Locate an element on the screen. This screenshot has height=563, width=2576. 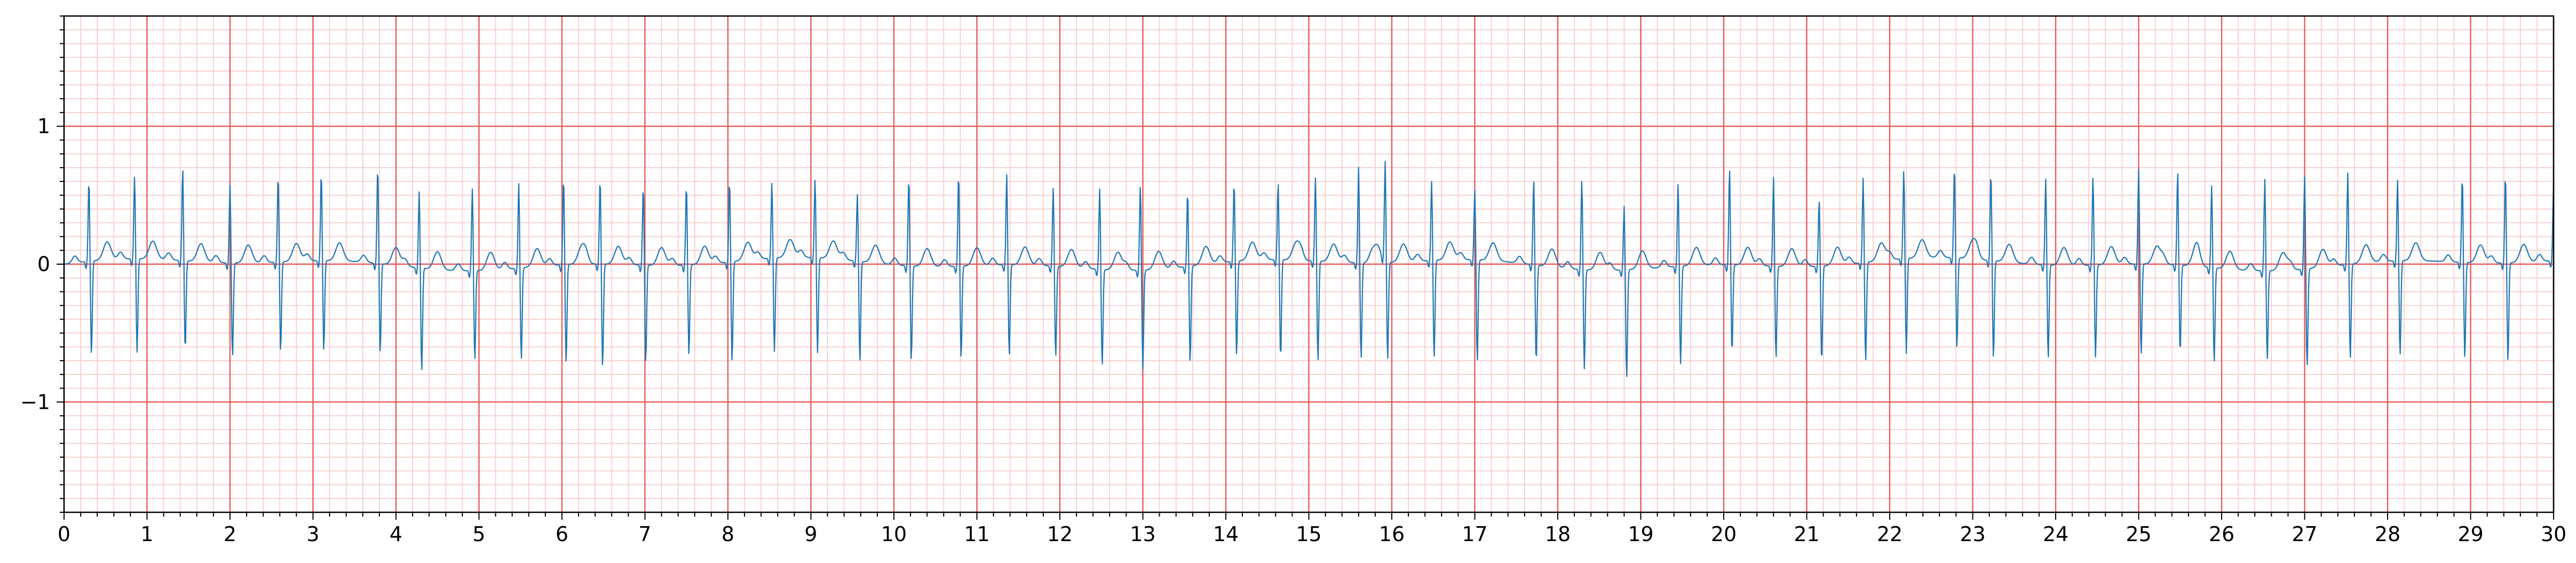
y-axis: −1 0 1 is located at coordinates (42, 264).